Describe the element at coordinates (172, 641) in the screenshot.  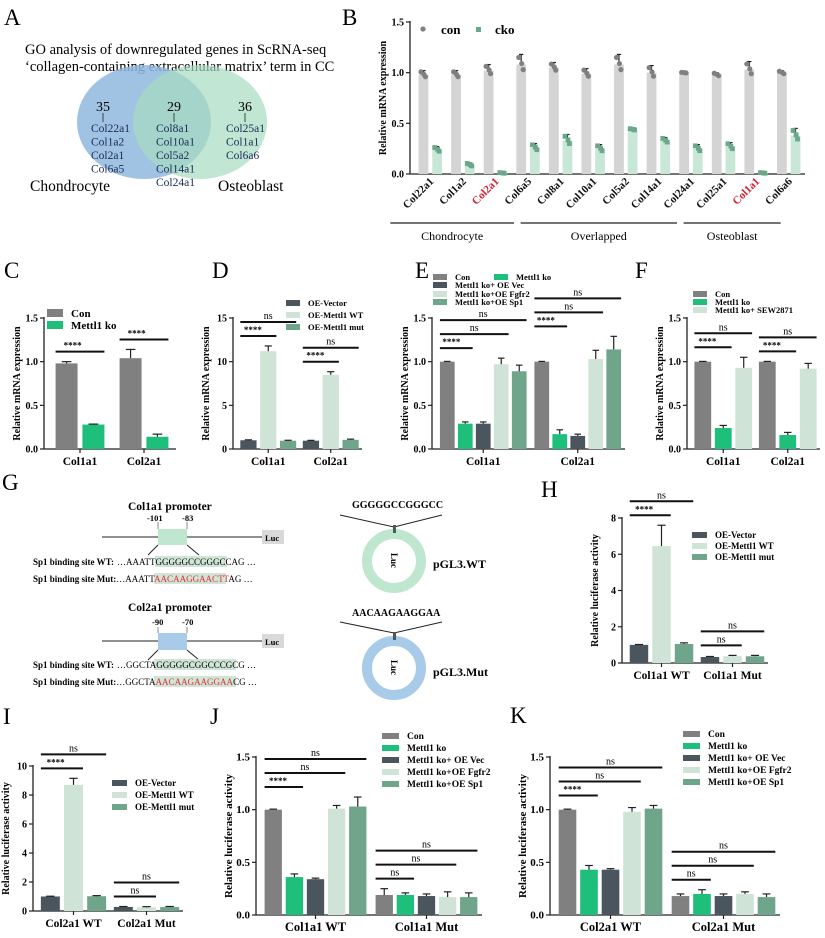
I see `col2a1-sp1-site-box` at that location.